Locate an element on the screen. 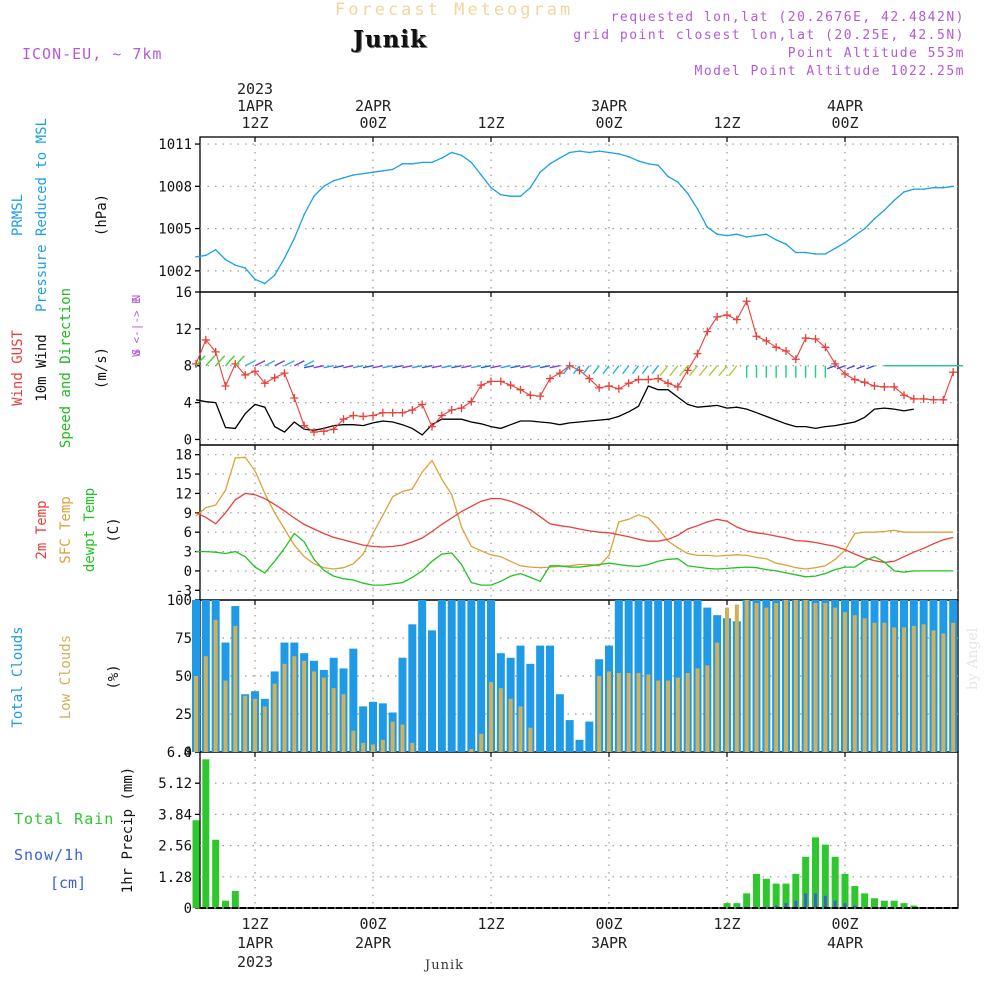 The image size is (1000, 1000). panel-frame-pressure is located at coordinates (579, 214).